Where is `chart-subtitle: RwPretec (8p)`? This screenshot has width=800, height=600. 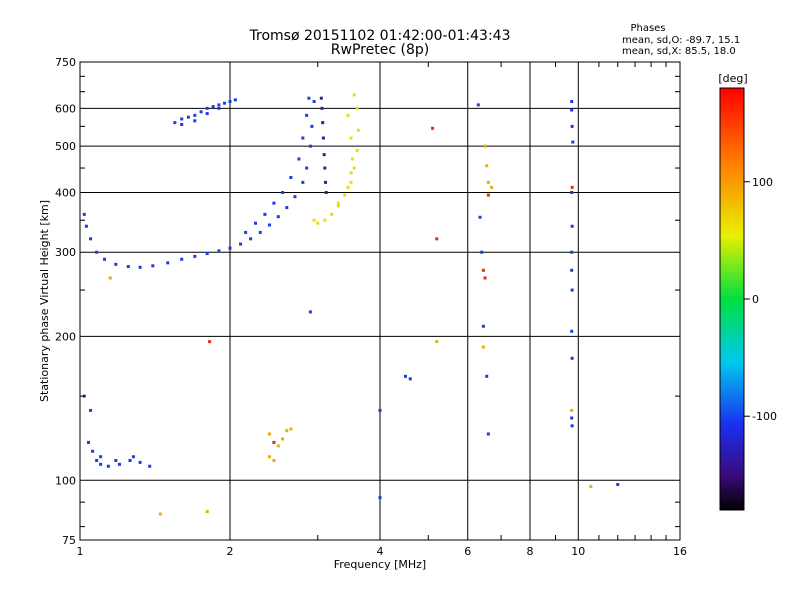
chart-subtitle: RwPretec (8p) is located at coordinates (380, 50).